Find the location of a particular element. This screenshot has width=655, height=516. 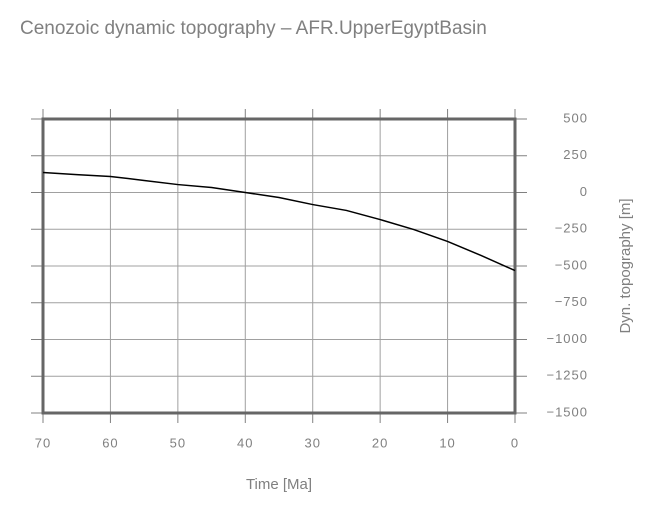

x-tick-label: 70 is located at coordinates (43, 442).